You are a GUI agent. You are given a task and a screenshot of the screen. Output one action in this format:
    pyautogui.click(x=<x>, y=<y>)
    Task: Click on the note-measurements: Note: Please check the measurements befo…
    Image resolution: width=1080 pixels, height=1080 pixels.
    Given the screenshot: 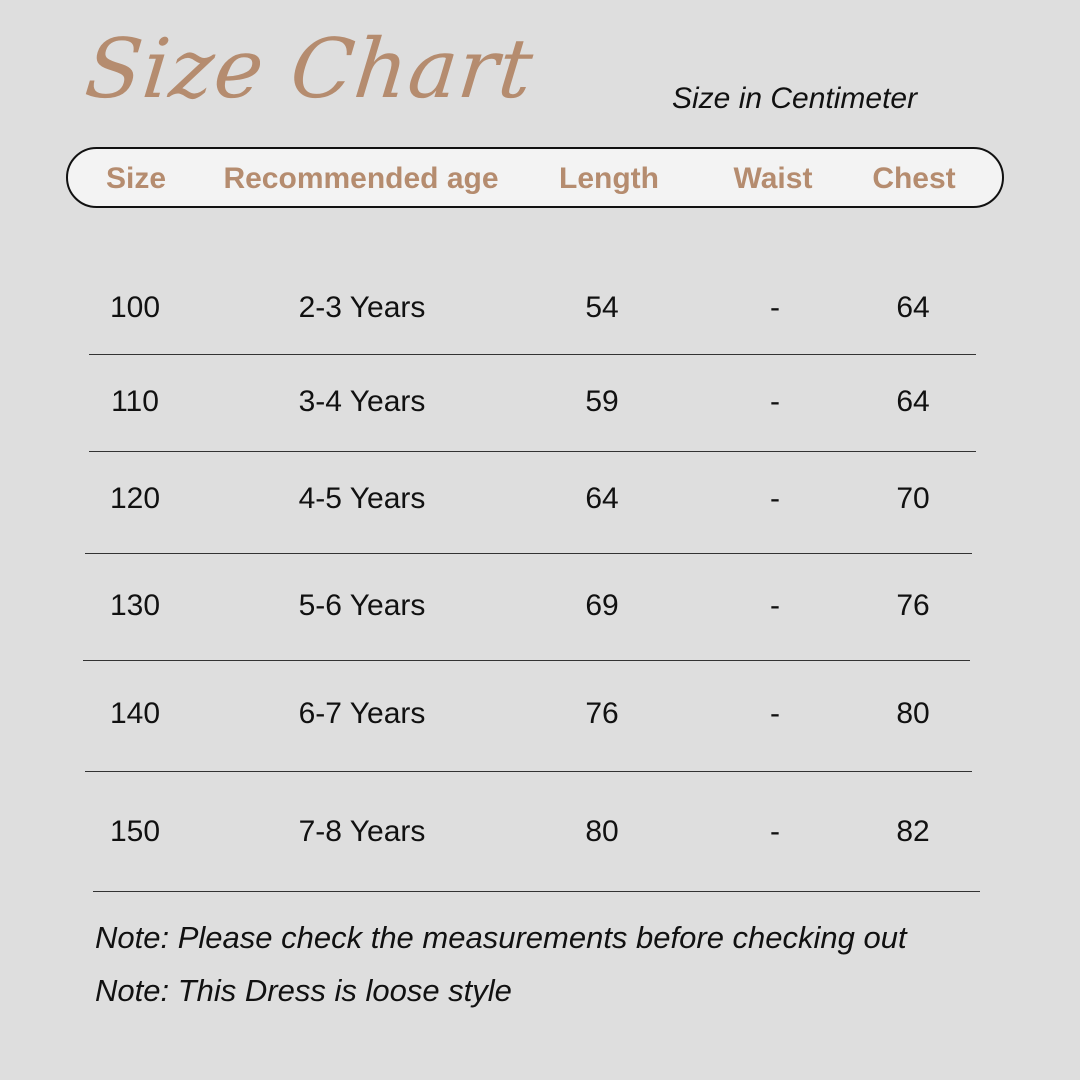 What is the action you would take?
    pyautogui.click(x=501, y=937)
    